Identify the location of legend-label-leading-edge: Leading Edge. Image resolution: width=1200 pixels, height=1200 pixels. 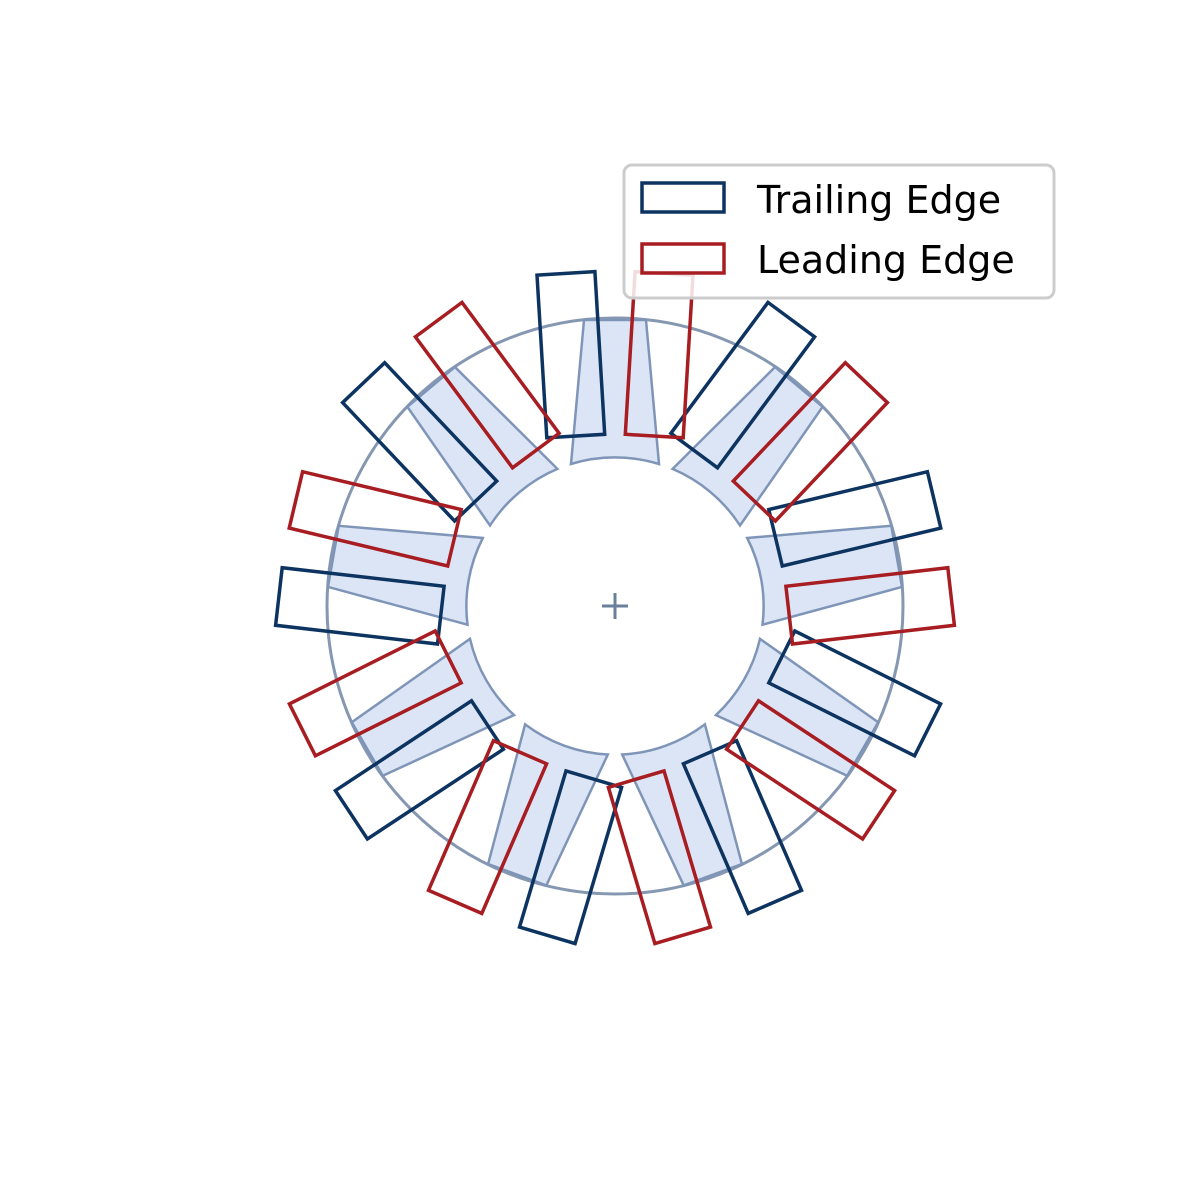
(886, 260).